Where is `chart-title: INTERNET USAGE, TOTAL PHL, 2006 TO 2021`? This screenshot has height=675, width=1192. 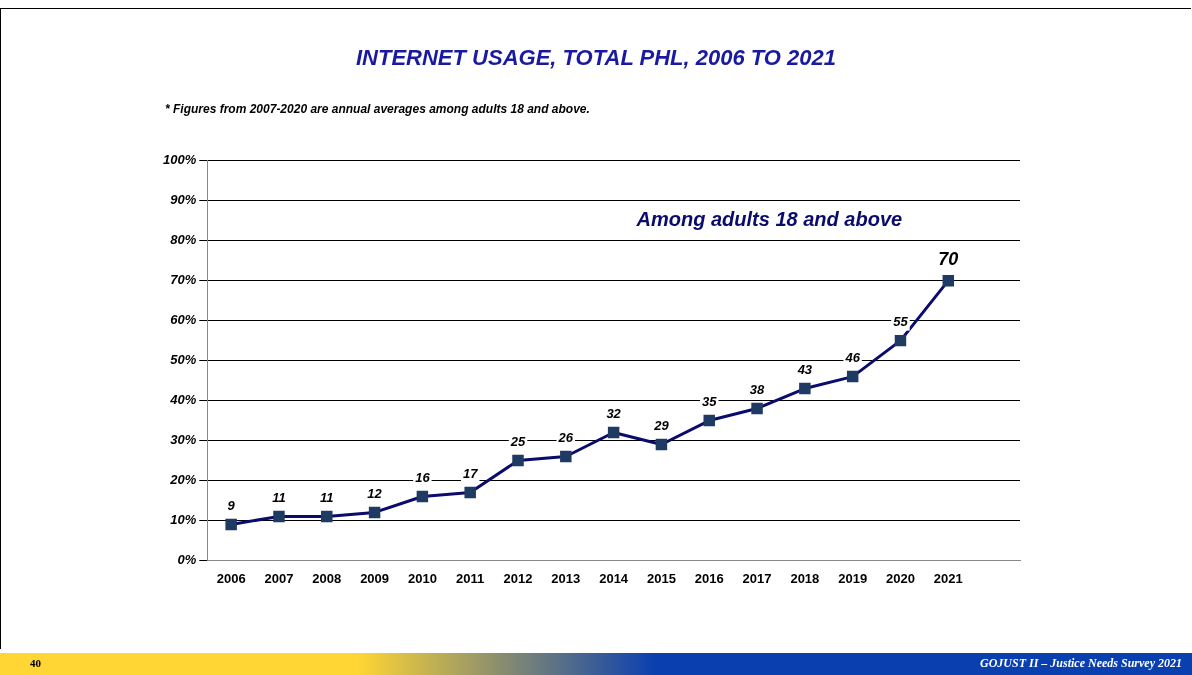
chart-title: INTERNET USAGE, TOTAL PHL, 2006 TO 2021 is located at coordinates (596, 58).